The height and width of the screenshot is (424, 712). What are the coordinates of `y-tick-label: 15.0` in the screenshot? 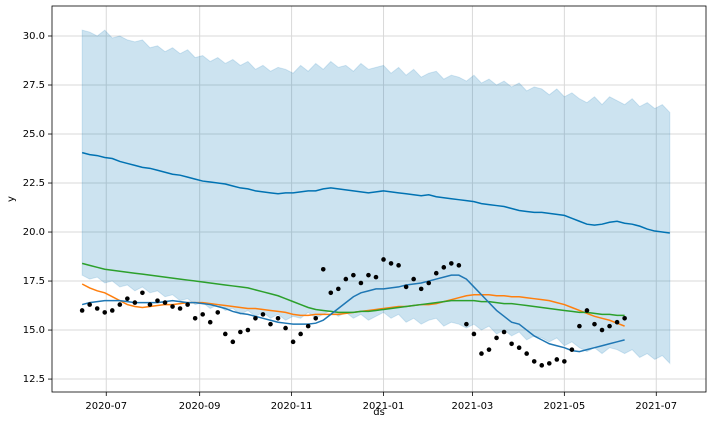 It's located at (34, 330).